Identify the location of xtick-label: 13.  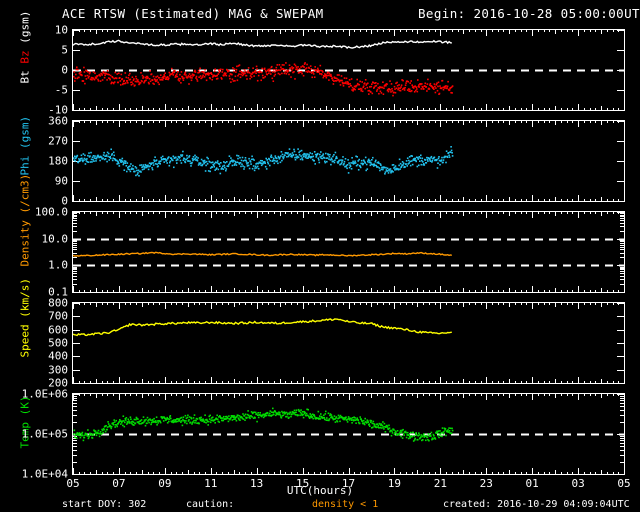
(257, 483).